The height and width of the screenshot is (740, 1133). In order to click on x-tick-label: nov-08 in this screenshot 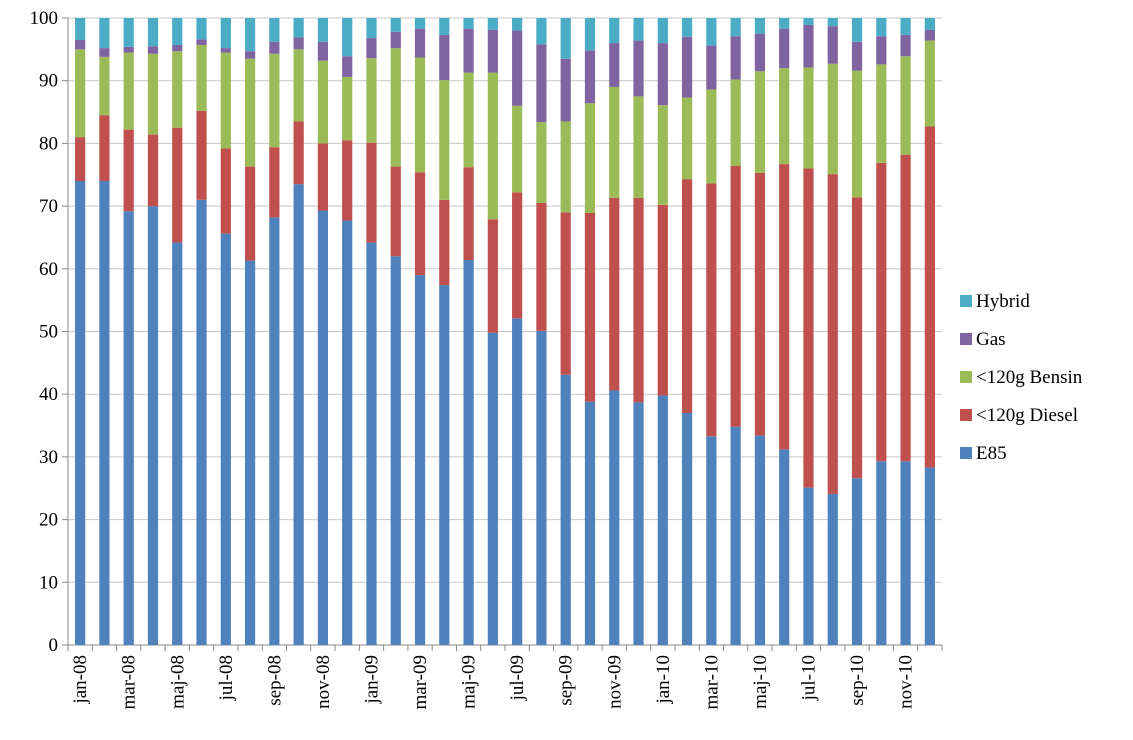, I will do `click(323, 682)`.